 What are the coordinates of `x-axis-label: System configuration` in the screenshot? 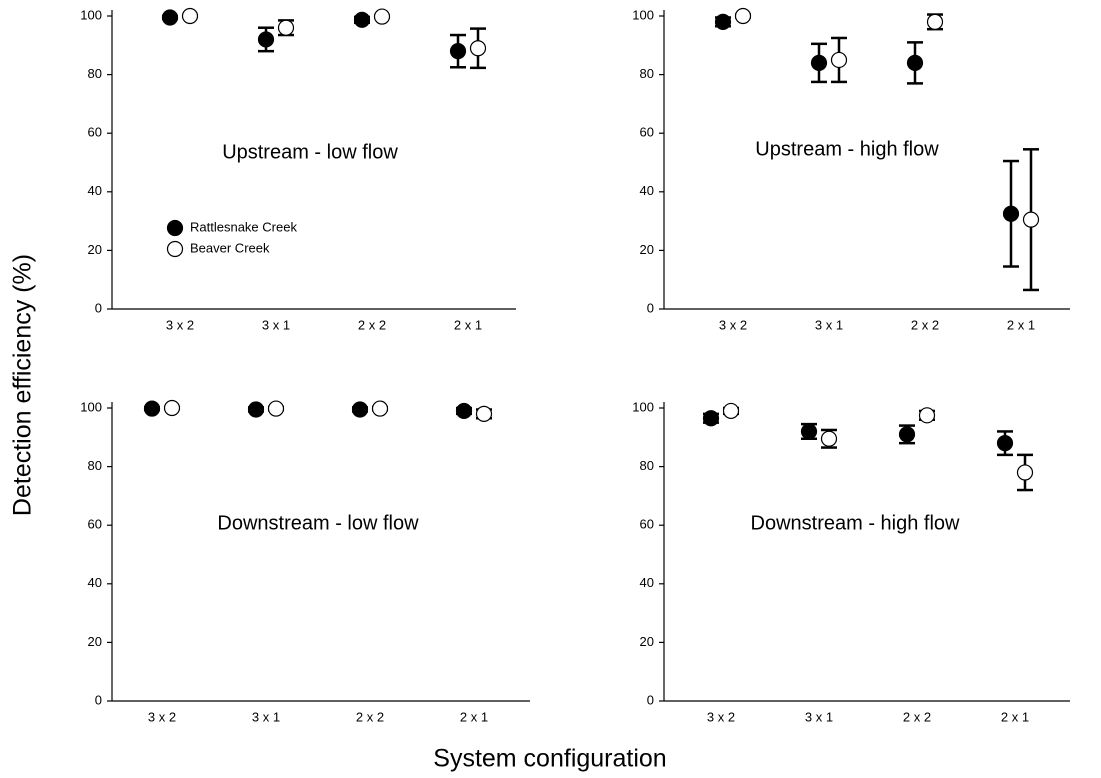 It's located at (549, 759).